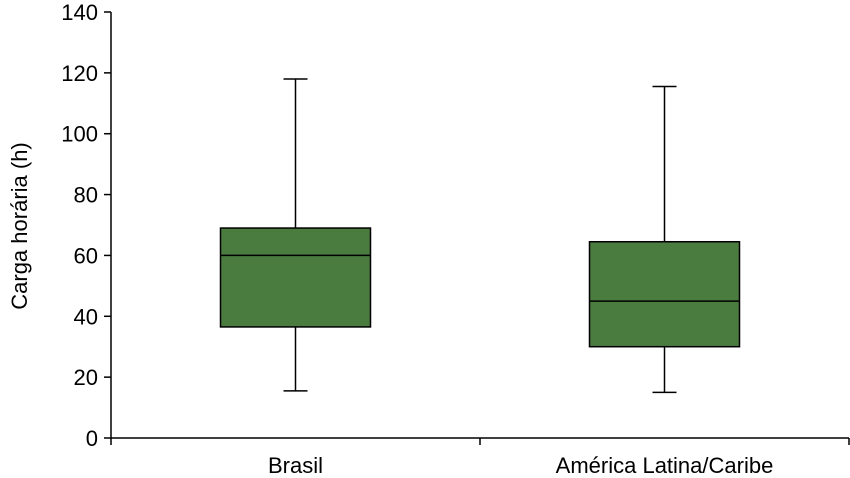 This screenshot has width=850, height=478. I want to click on y-tick-label: 20, so click(86, 377).